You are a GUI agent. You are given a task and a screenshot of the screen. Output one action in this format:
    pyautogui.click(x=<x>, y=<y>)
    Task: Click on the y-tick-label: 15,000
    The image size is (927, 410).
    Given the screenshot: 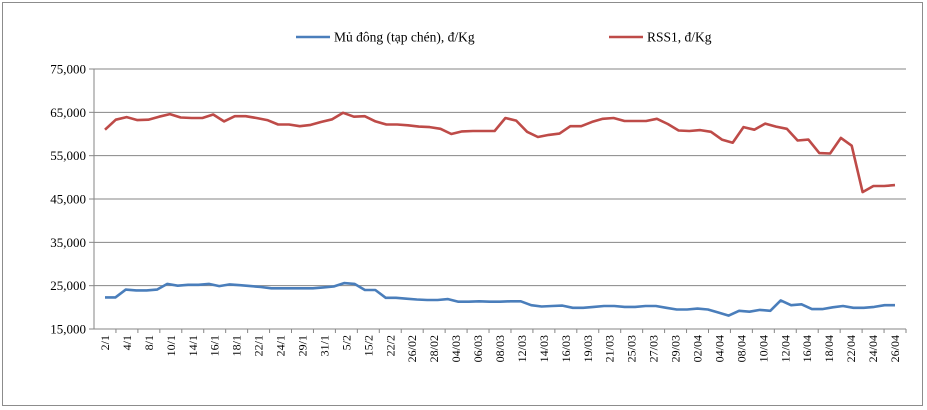 What is the action you would take?
    pyautogui.click(x=68, y=329)
    